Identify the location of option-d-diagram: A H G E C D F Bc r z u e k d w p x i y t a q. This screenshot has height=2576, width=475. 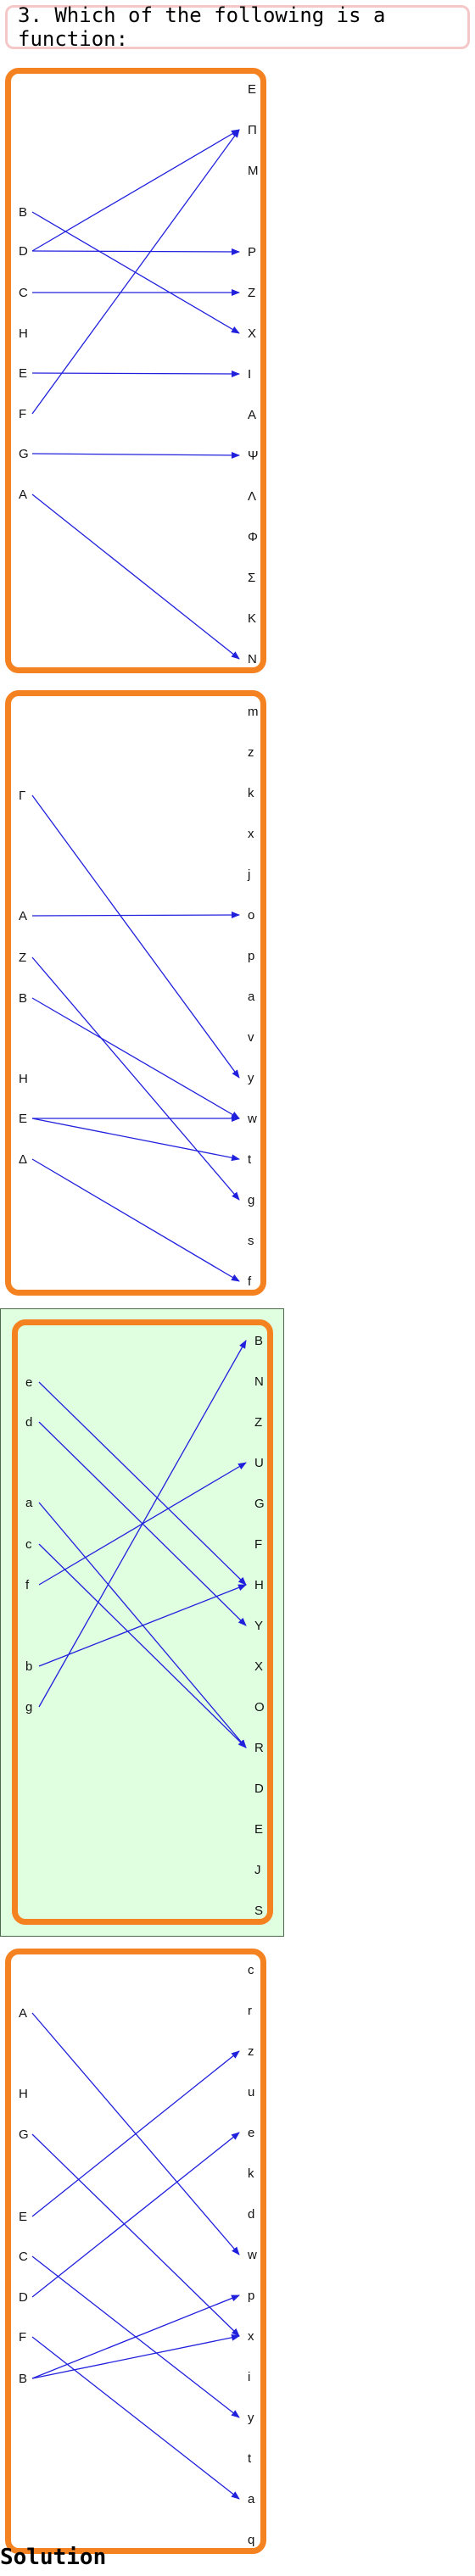
(138, 2255).